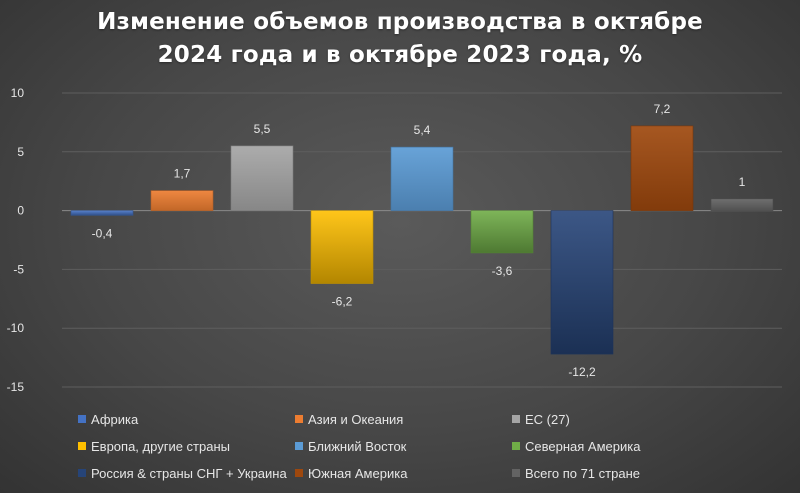 The height and width of the screenshot is (493, 800). What do you see at coordinates (102, 233) in the screenshot?
I see `data-label-0: -0,4` at bounding box center [102, 233].